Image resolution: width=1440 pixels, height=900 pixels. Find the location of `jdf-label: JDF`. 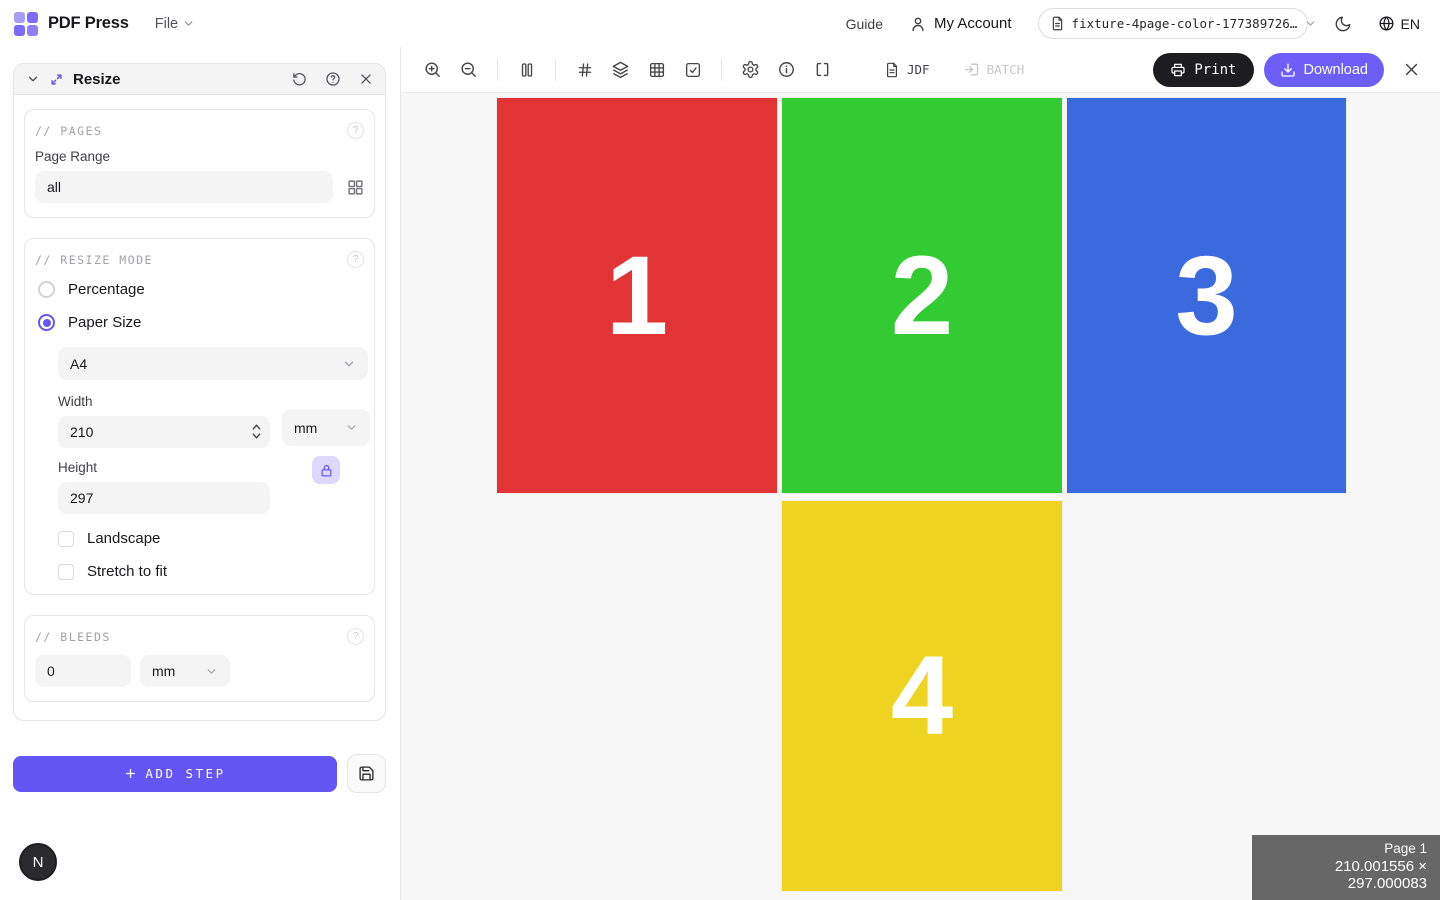

jdf-label: JDF is located at coordinates (918, 69).